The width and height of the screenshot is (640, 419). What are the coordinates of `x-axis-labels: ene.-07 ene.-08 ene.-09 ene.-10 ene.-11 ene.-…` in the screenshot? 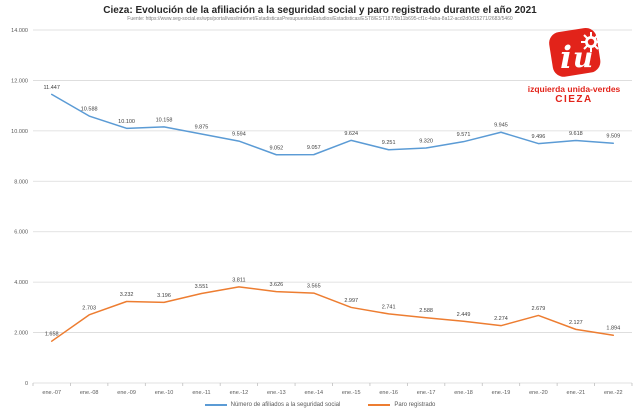 It's located at (332, 393).